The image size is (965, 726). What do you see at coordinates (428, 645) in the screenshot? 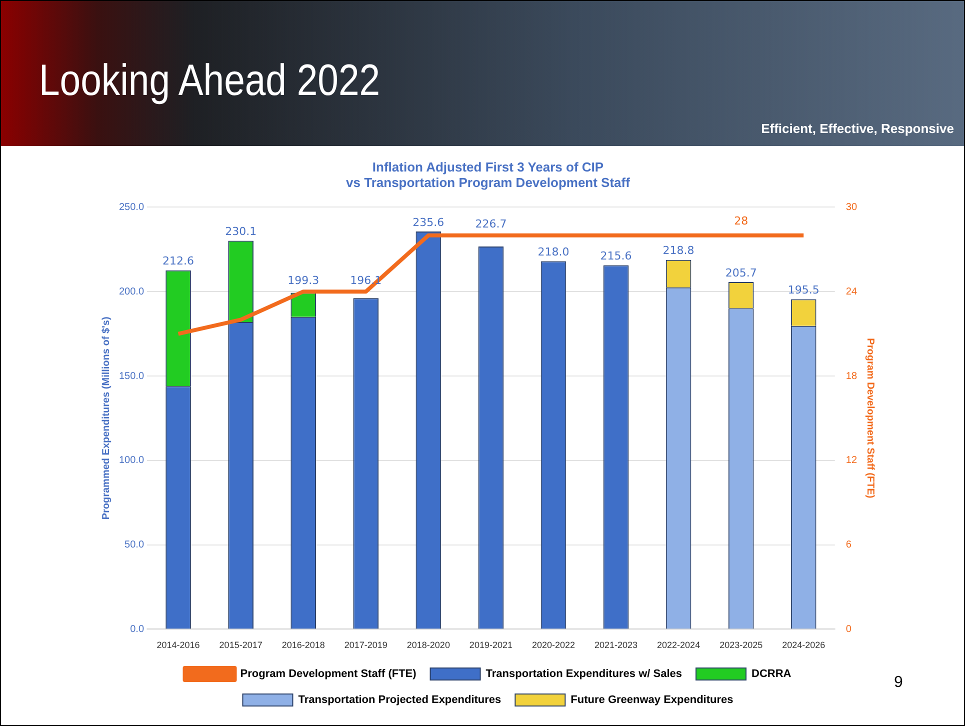
I see `x-tick-label: 2018-2020` at bounding box center [428, 645].